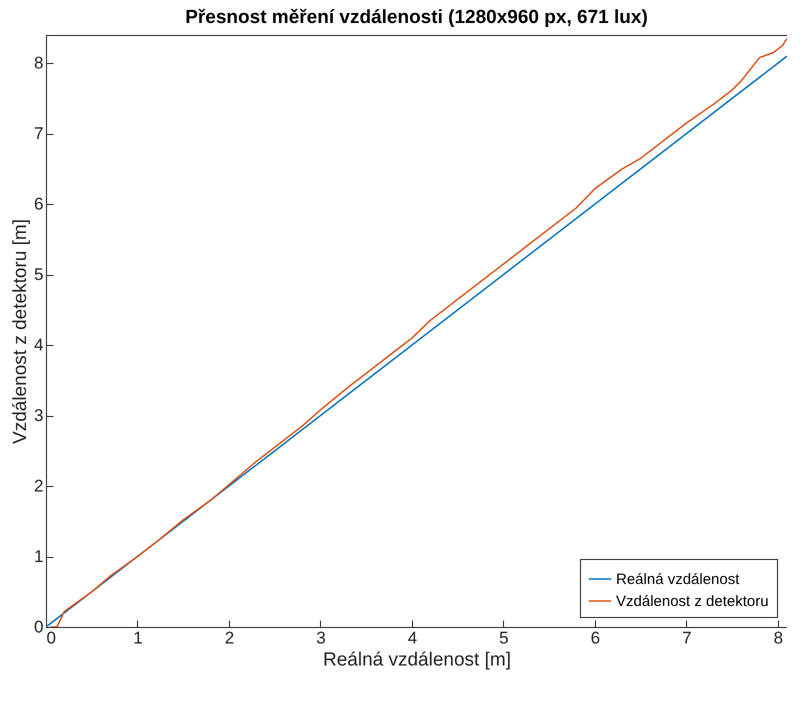  Describe the element at coordinates (39, 486) in the screenshot. I see `y-tick-label: 2` at that location.